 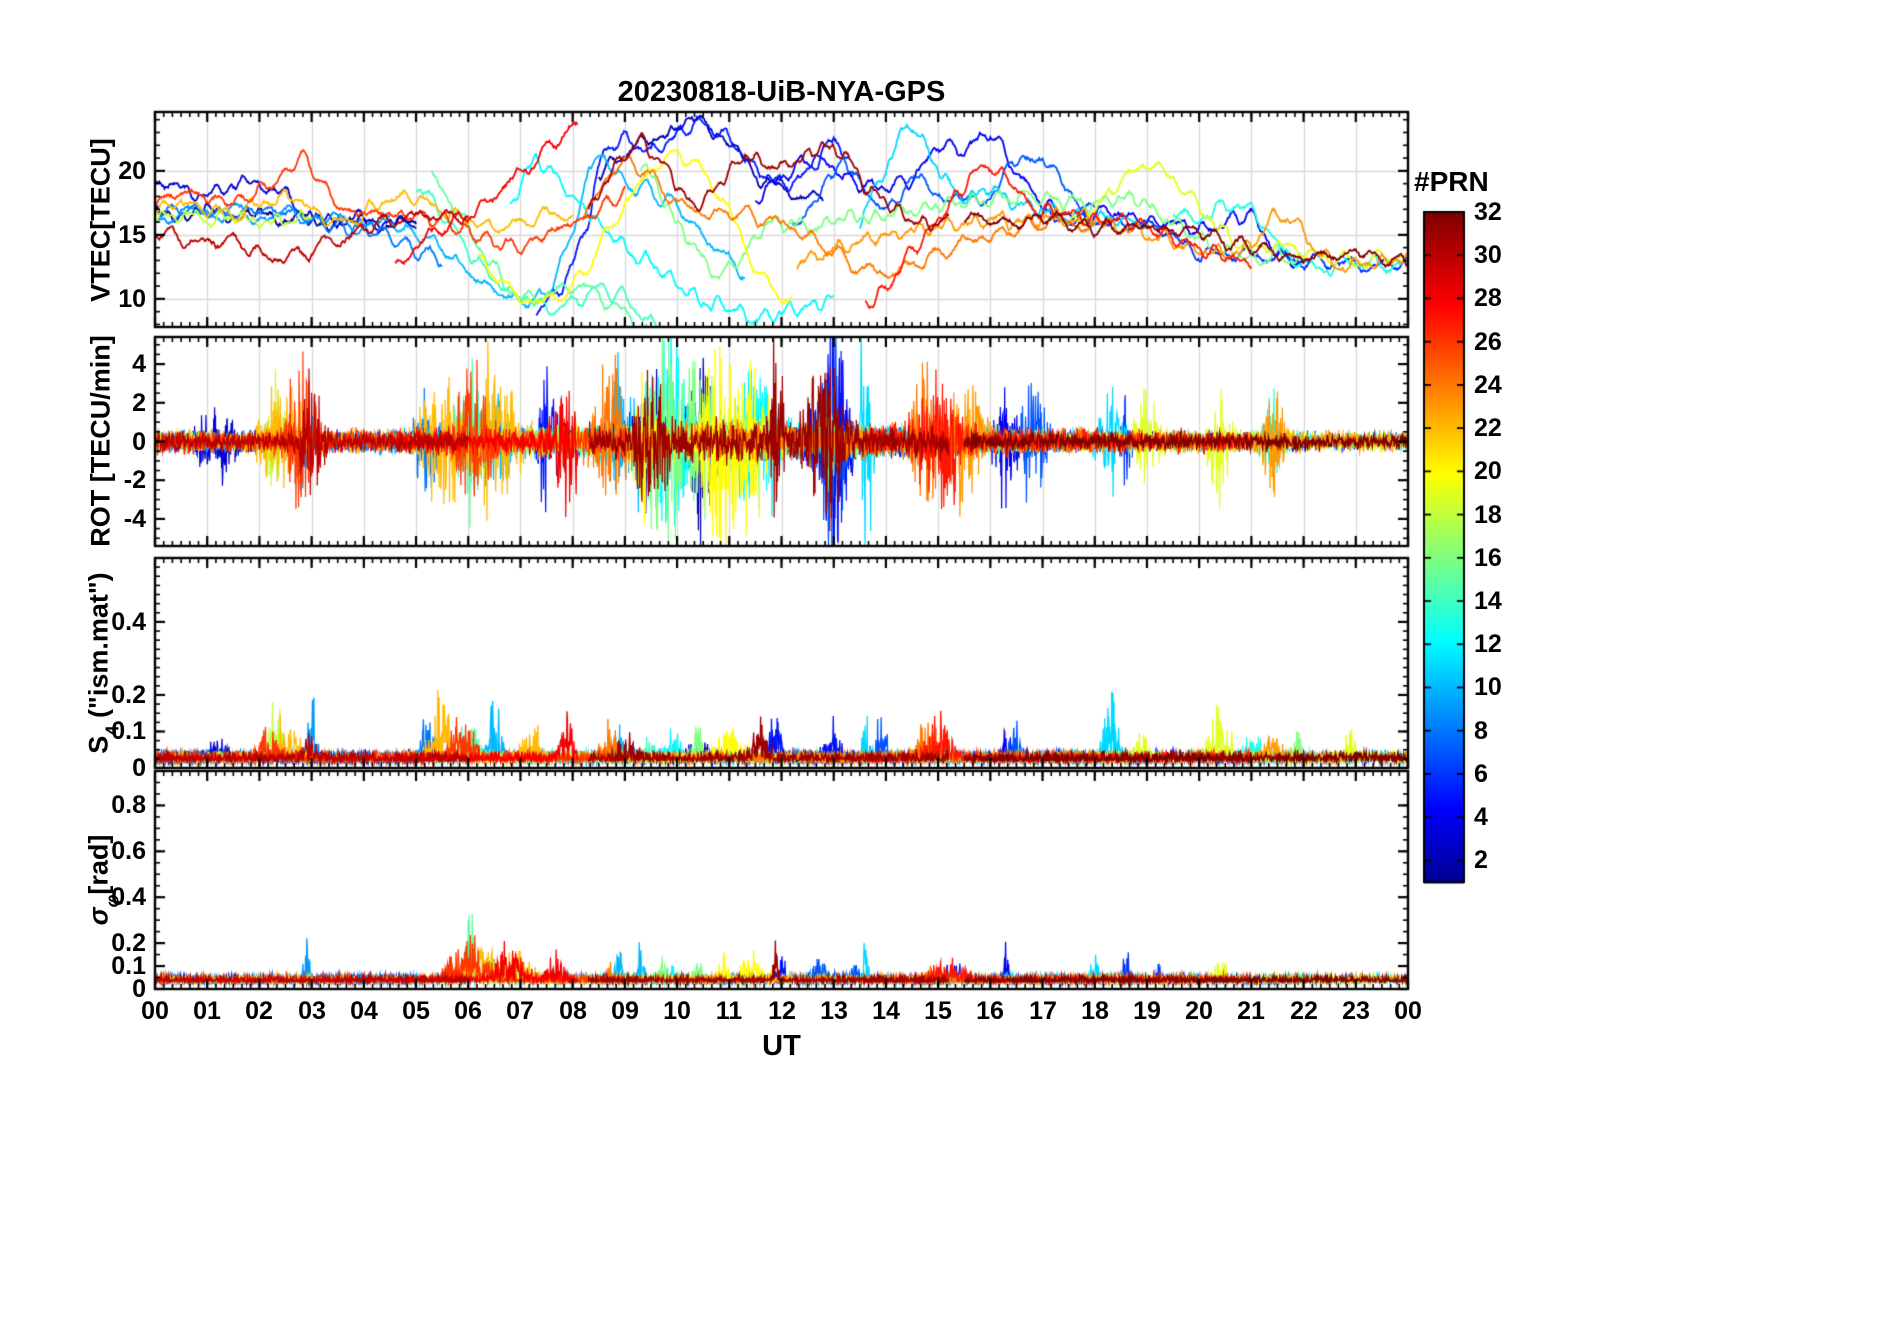 I want to click on y-tick-label: 0.8, so click(x=128, y=805).